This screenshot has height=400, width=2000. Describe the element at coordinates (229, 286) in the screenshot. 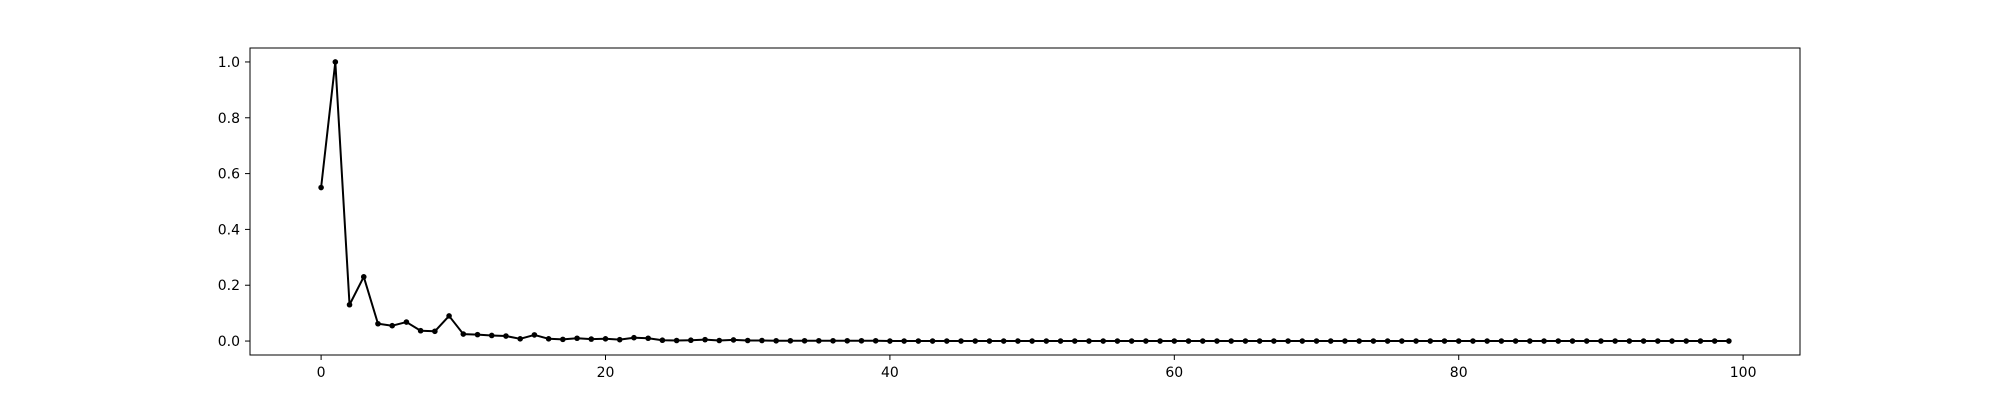

I see `y-tick-label: 0.2` at that location.